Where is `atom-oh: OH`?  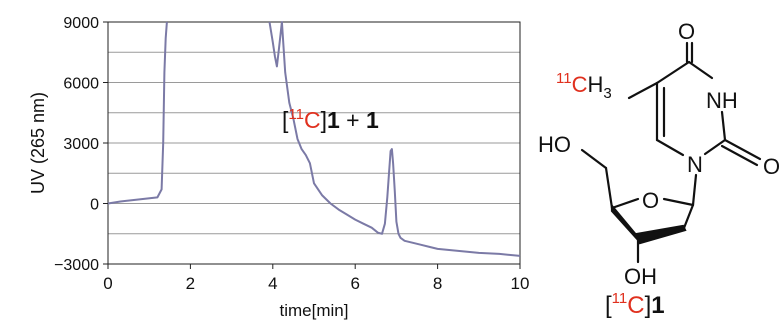
atom-oh: OH is located at coordinates (640, 276).